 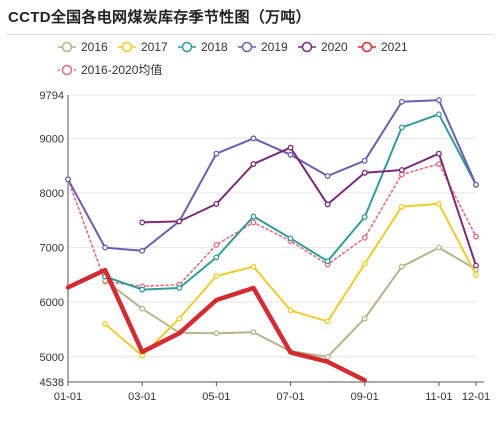 What do you see at coordinates (274, 47) in the screenshot?
I see `legend-label-2019: 2019` at bounding box center [274, 47].